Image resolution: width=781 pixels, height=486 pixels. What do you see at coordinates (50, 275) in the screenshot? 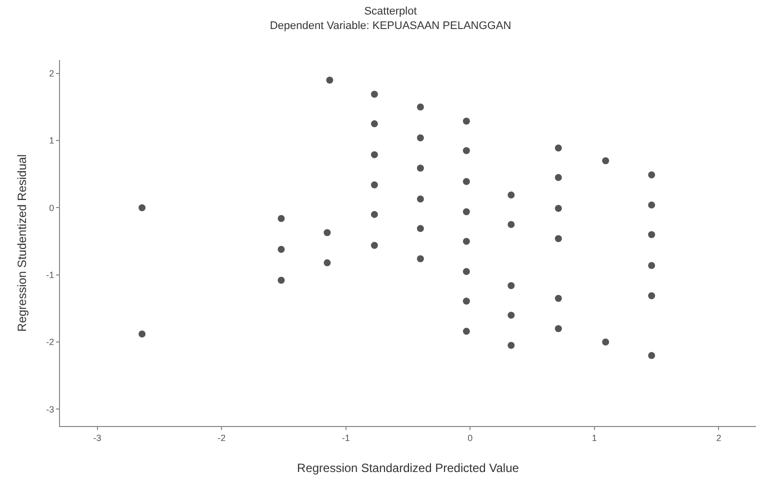
I see `y-tick-label: -1` at bounding box center [50, 275].